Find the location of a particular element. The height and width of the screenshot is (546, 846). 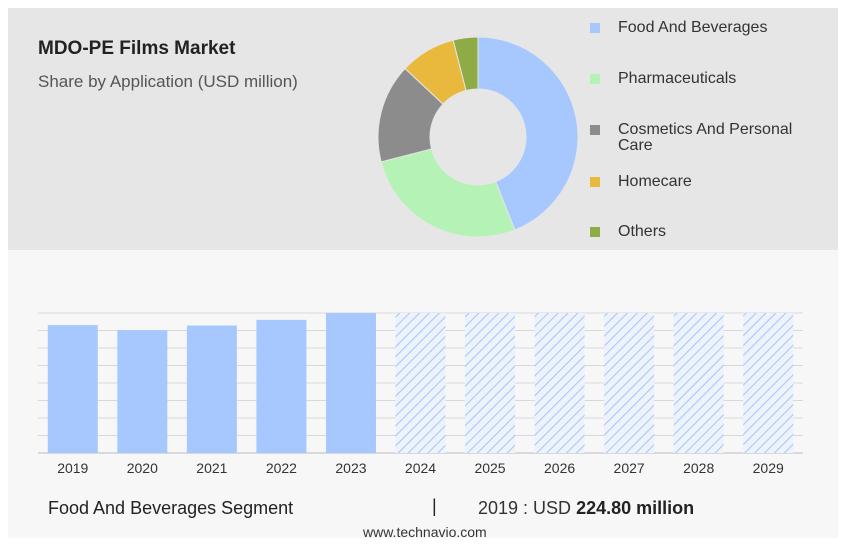

bar-2022 is located at coordinates (281, 386).